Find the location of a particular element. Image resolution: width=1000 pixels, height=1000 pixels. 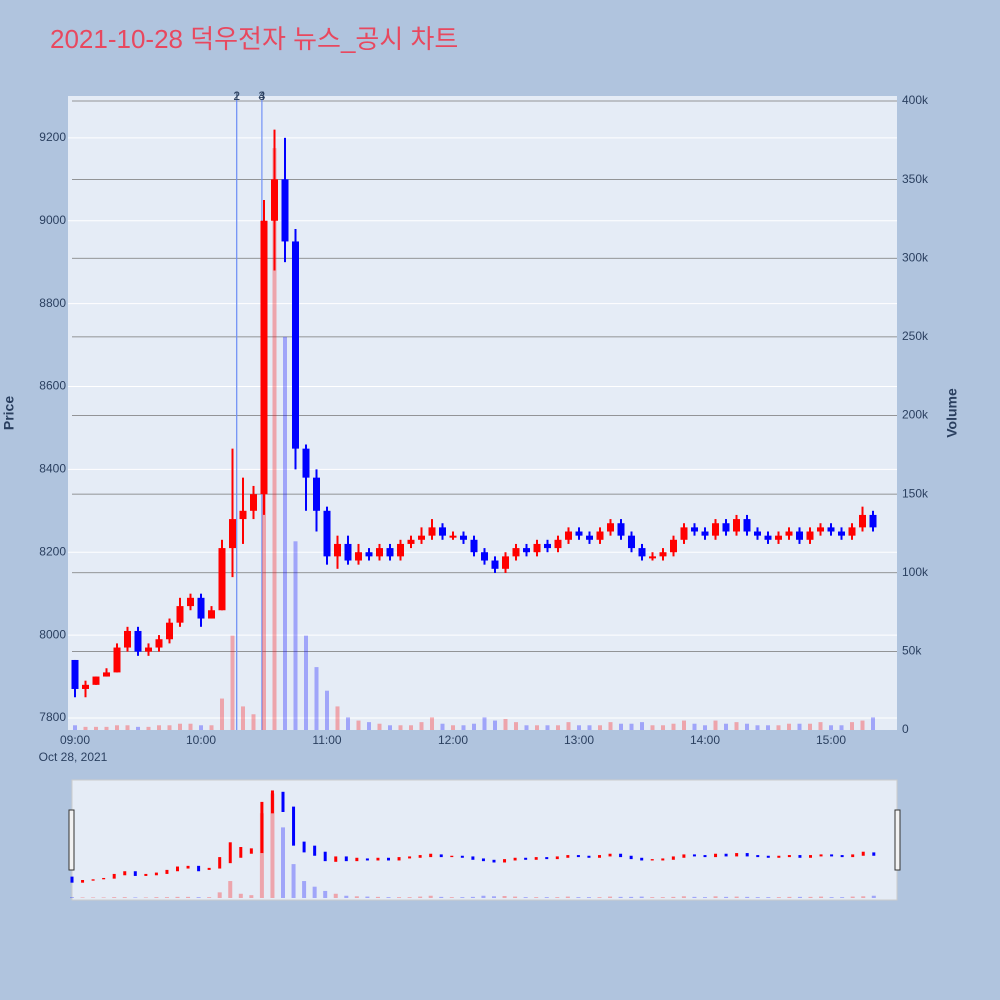

y-tick-label: 8600 is located at coordinates (52, 386).